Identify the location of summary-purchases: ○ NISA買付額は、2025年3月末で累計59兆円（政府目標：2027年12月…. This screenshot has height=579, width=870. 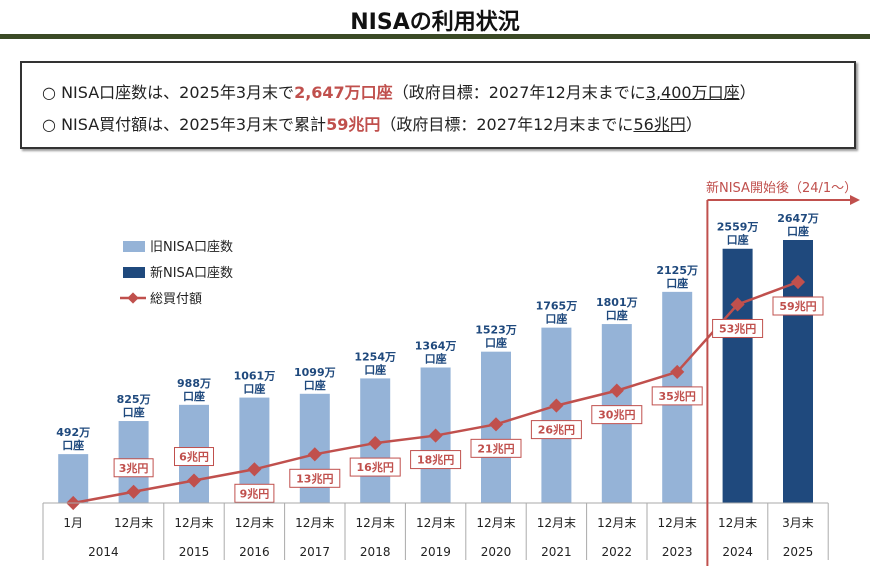
(372, 123).